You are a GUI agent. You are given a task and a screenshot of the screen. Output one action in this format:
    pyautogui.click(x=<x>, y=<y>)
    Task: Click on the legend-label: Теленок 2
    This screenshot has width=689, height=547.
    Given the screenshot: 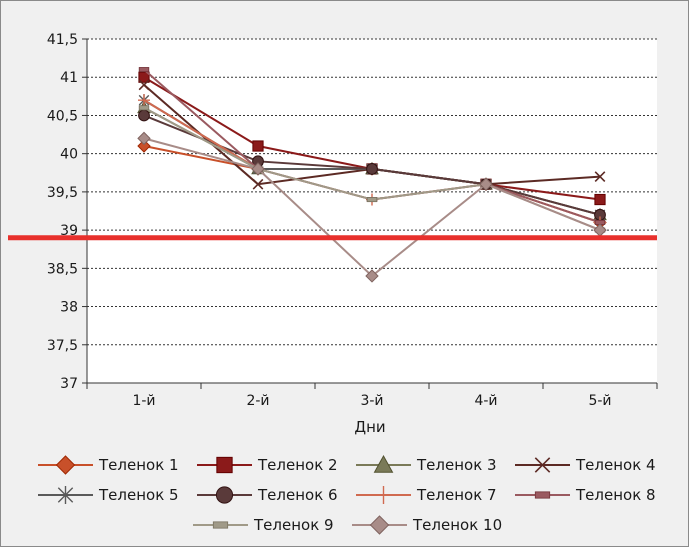 What is the action you would take?
    pyautogui.click(x=297, y=465)
    